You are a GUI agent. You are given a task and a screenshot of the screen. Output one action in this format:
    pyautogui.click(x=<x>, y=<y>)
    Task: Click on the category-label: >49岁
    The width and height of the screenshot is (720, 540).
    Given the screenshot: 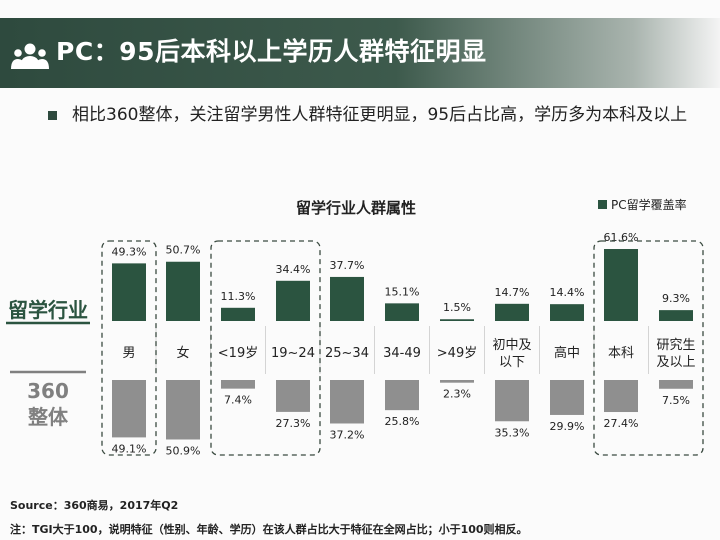 What is the action you would take?
    pyautogui.click(x=457, y=353)
    